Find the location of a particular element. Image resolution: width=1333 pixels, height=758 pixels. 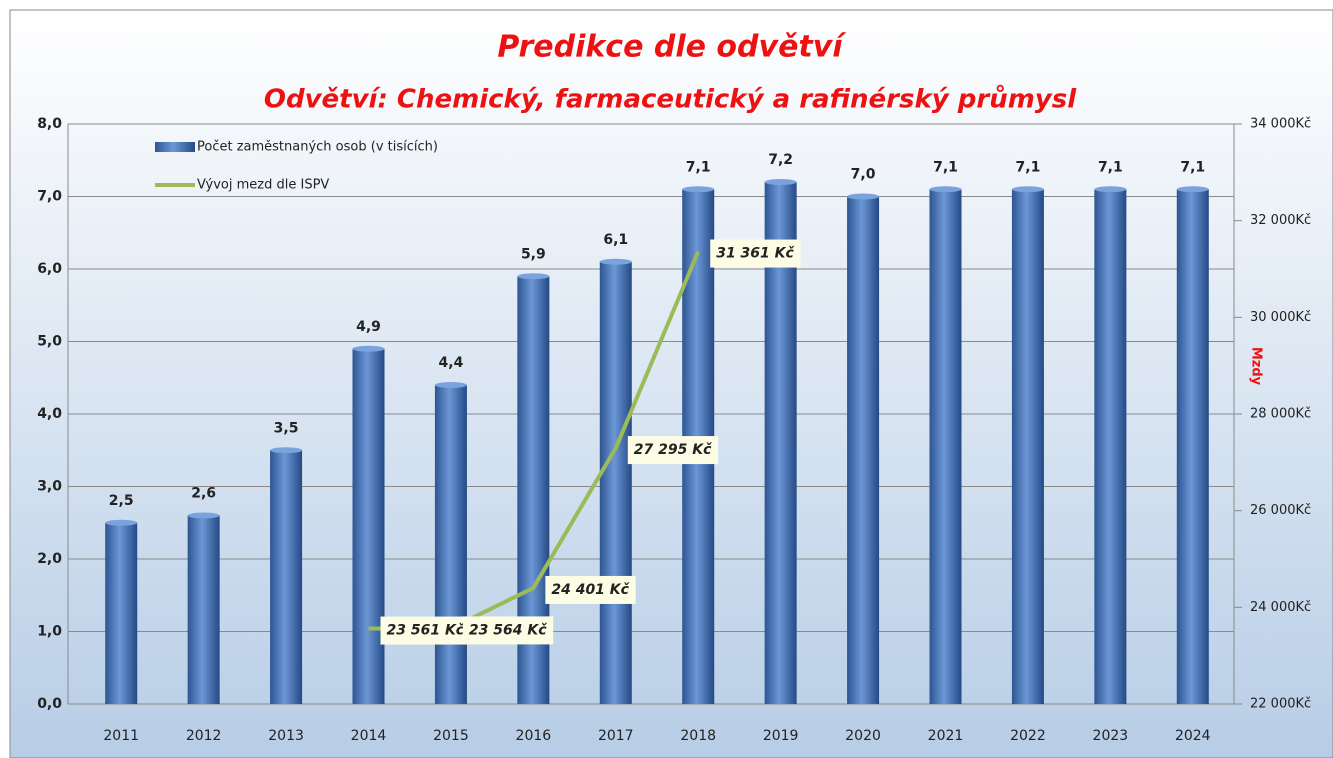

data-label: 27 295 Kč is located at coordinates (673, 450).